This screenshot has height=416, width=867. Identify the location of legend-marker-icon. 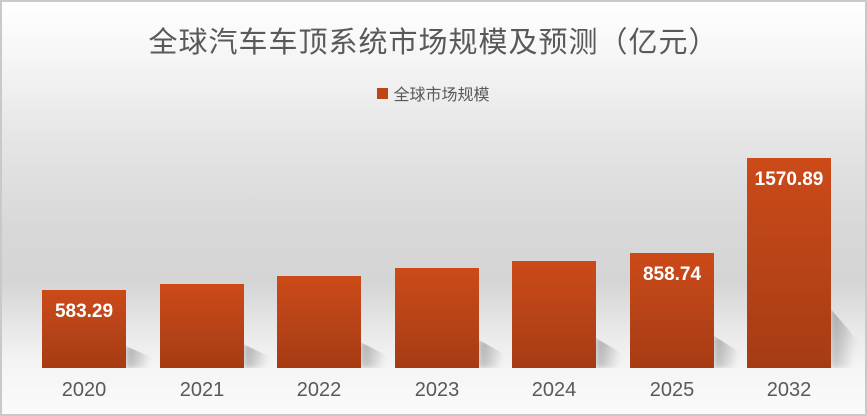
(383, 93).